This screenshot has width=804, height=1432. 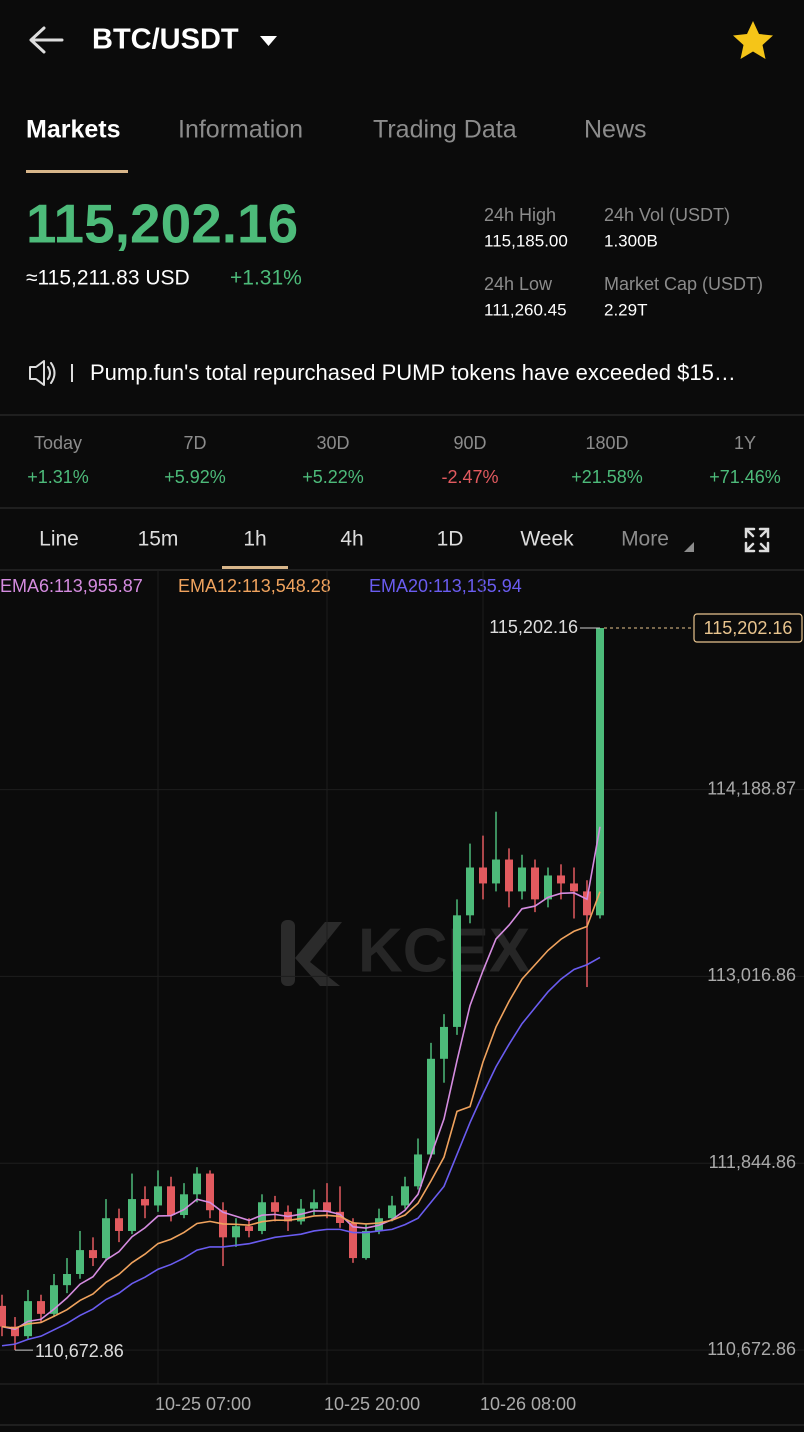 I want to click on x-tick-label: 10-26 08:00, so click(x=528, y=1404).